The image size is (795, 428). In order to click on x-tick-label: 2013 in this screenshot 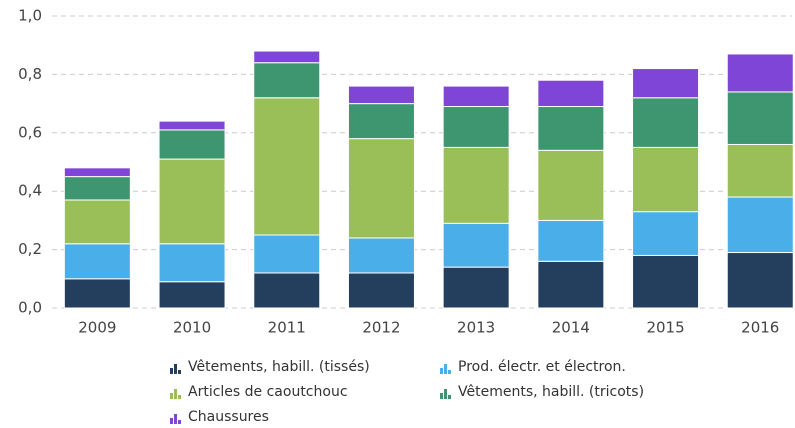, I will do `click(476, 328)`.